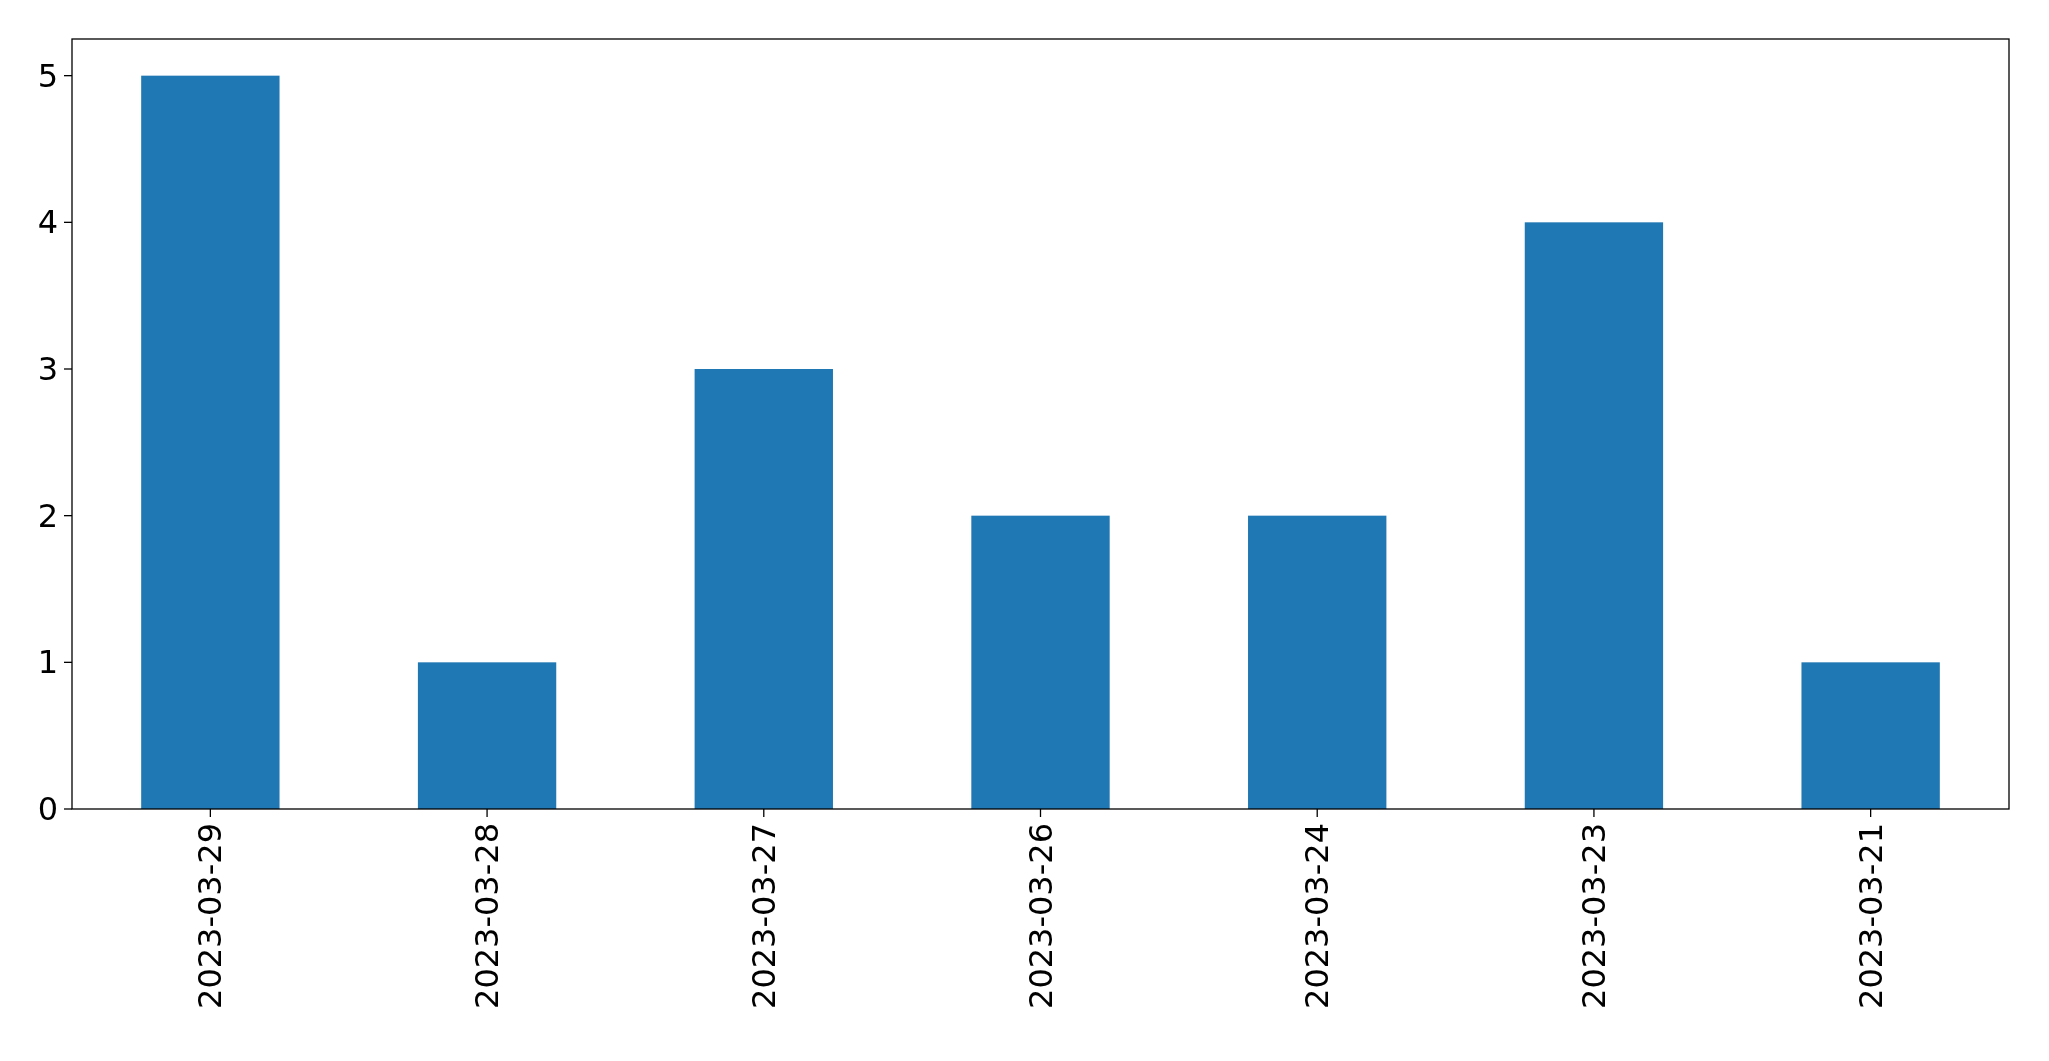  Describe the element at coordinates (487, 916) in the screenshot. I see `x-tick-label: 2023-03-28` at that location.